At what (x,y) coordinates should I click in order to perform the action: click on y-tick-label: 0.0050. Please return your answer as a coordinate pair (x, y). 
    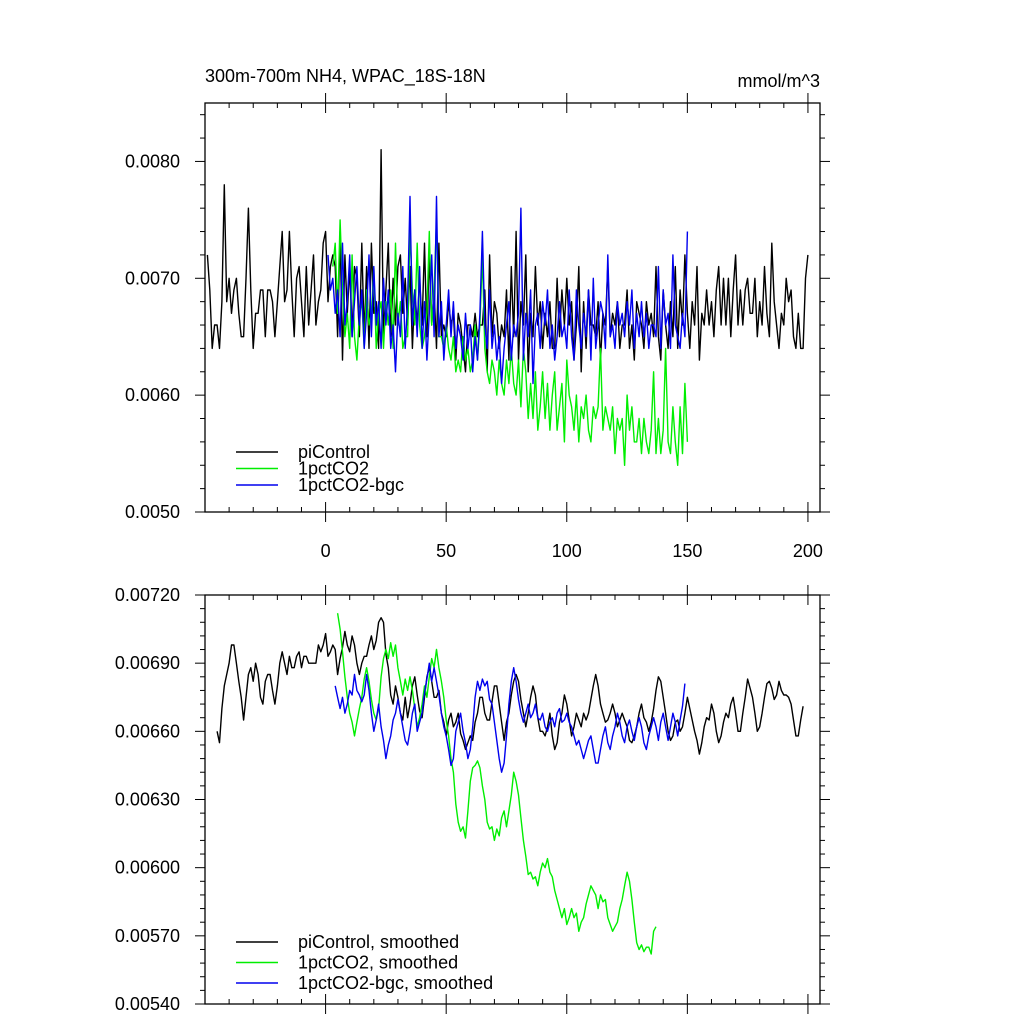
    Looking at the image, I should click on (152, 512).